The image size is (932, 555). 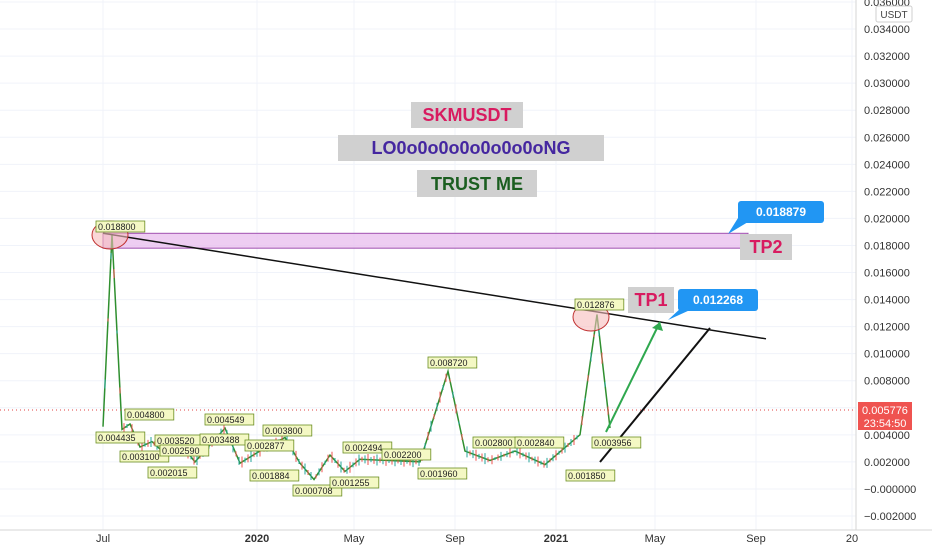 I want to click on tp2-annotation-text: TP2, so click(x=765, y=247).